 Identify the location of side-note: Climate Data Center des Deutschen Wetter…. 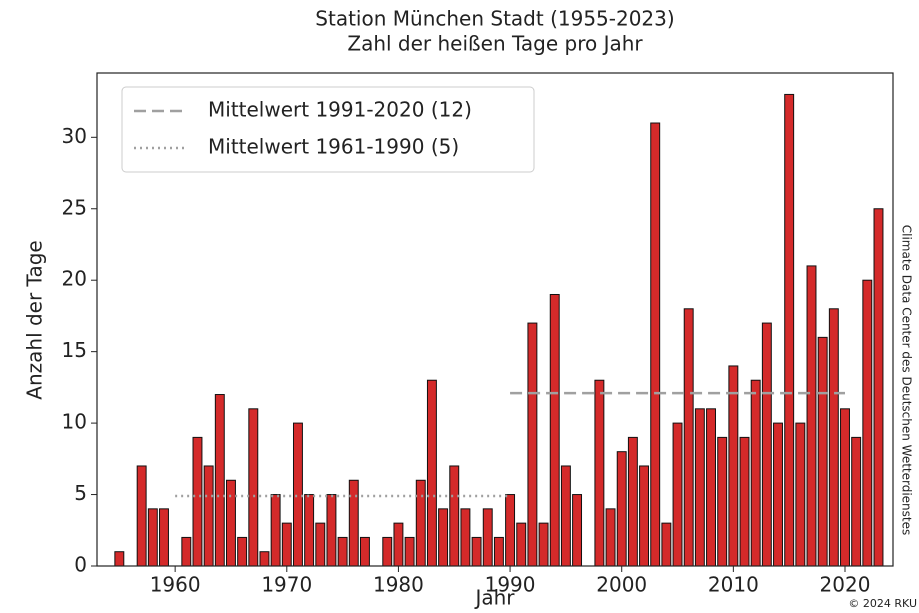
(907, 380).